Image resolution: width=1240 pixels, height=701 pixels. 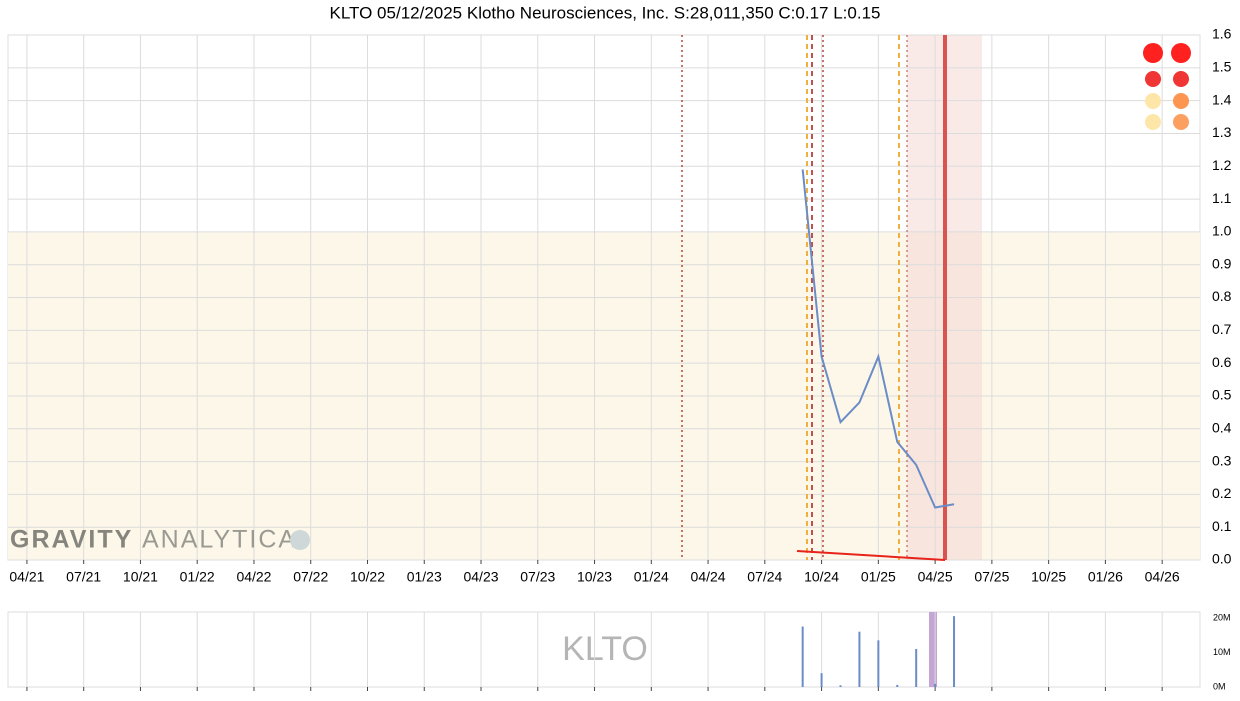 I want to click on watermark: KLTO, so click(x=605, y=649).